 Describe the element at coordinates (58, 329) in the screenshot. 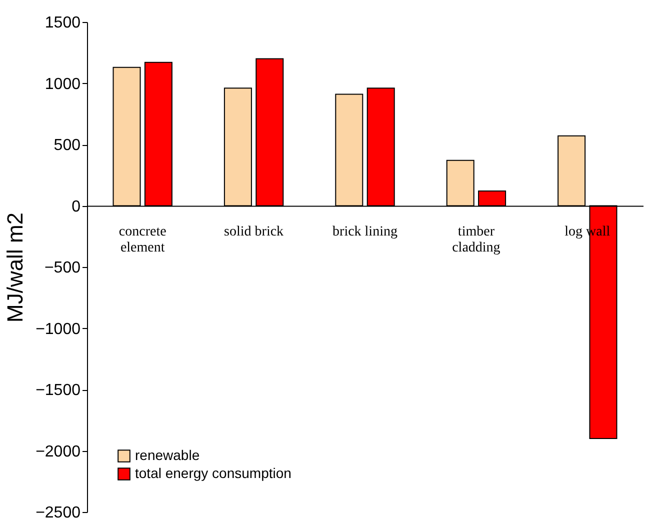

I see `y-tick-label: −1000` at that location.